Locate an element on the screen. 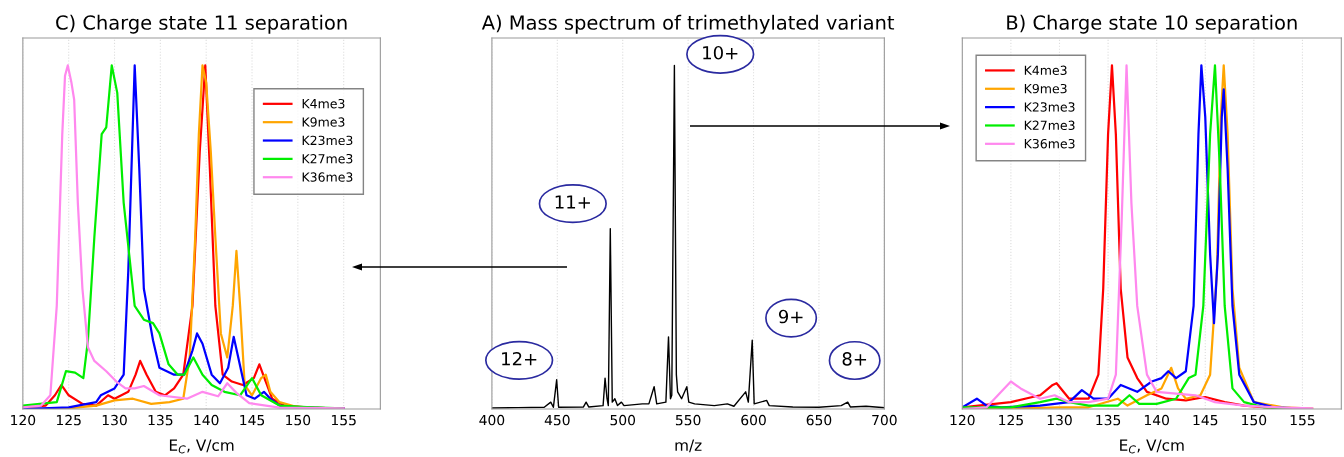 The height and width of the screenshot is (457, 1344). annotation: 9+ is located at coordinates (790, 316).